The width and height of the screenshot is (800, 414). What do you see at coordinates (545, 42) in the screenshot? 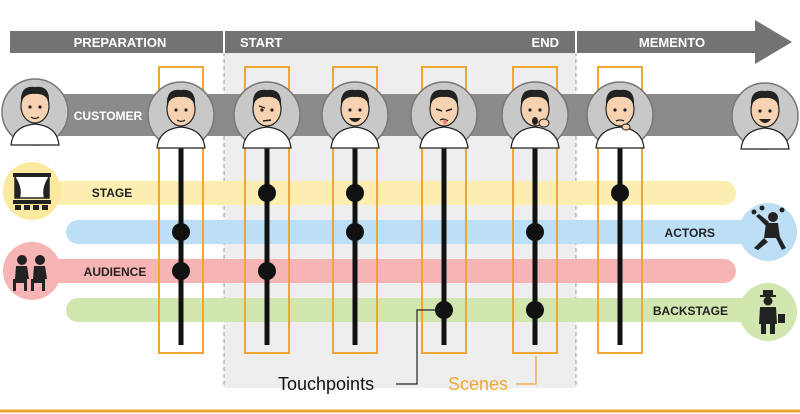
I see `phase-end: END` at bounding box center [545, 42].